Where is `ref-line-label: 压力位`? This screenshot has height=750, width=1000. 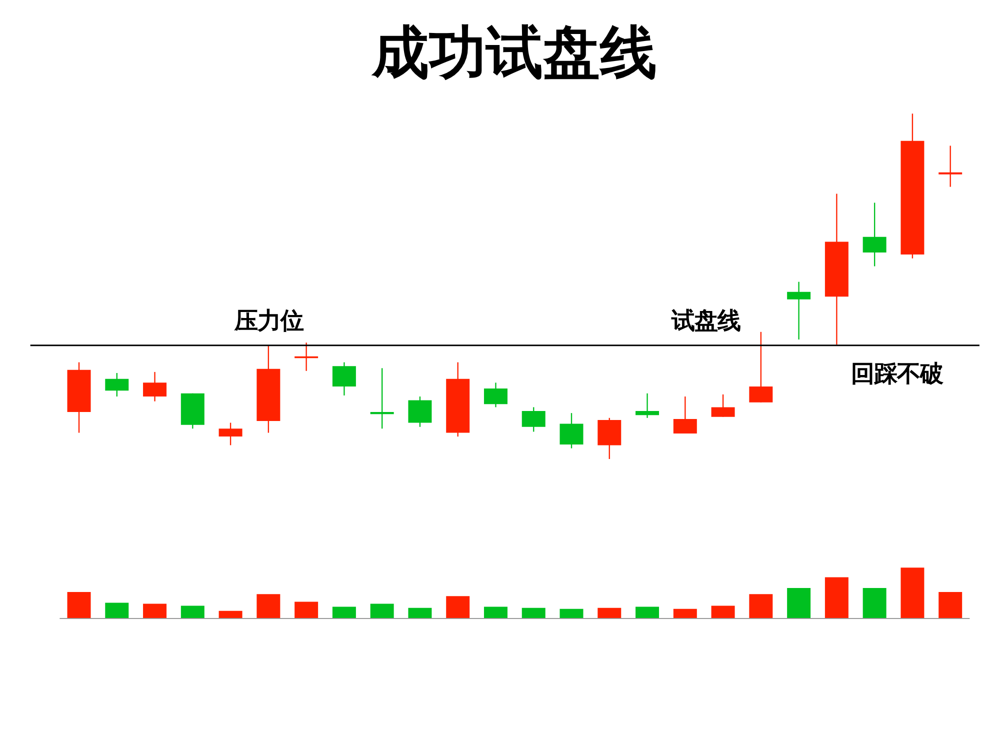 ref-line-label: 压力位 is located at coordinates (268, 320).